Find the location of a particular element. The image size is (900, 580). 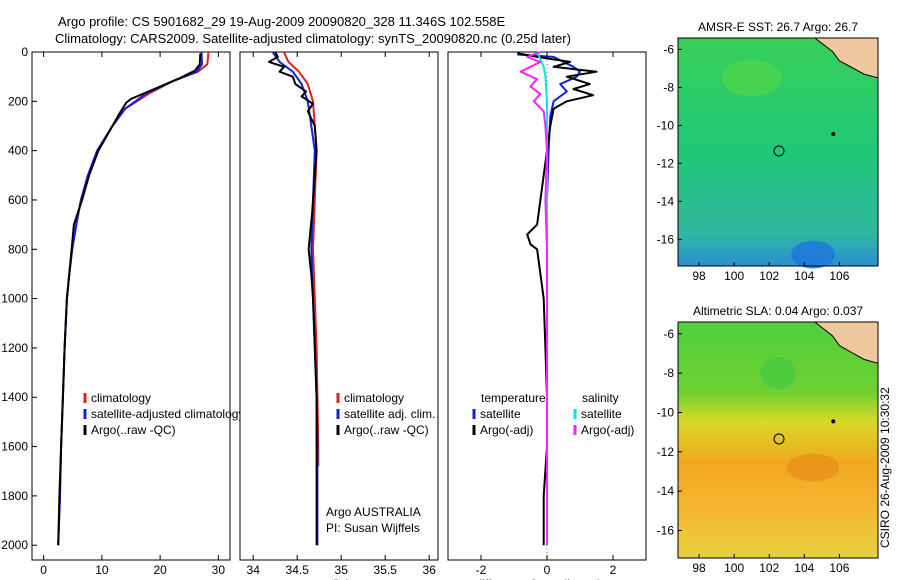

salinity-xtick-label: 34 is located at coordinates (254, 570).